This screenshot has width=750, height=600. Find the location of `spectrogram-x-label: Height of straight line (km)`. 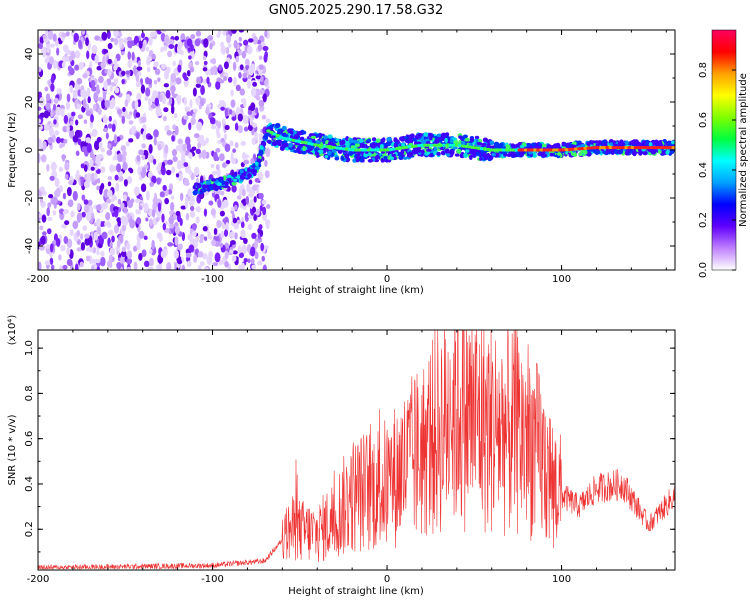

spectrogram-x-label: Height of straight line (km) is located at coordinates (356, 290).